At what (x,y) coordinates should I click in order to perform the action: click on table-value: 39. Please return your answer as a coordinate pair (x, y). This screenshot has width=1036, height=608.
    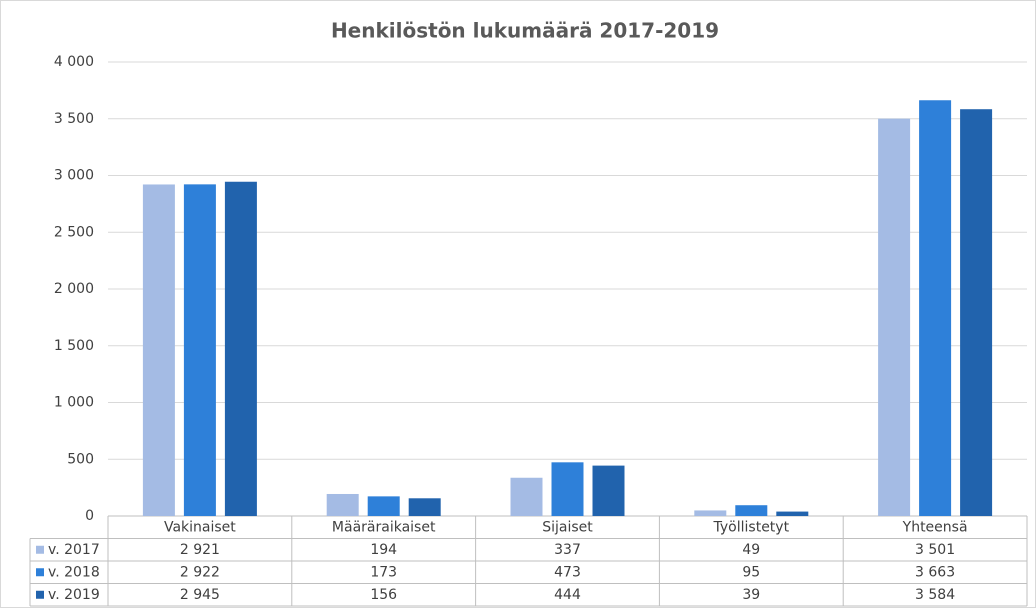
    Looking at the image, I should click on (751, 595).